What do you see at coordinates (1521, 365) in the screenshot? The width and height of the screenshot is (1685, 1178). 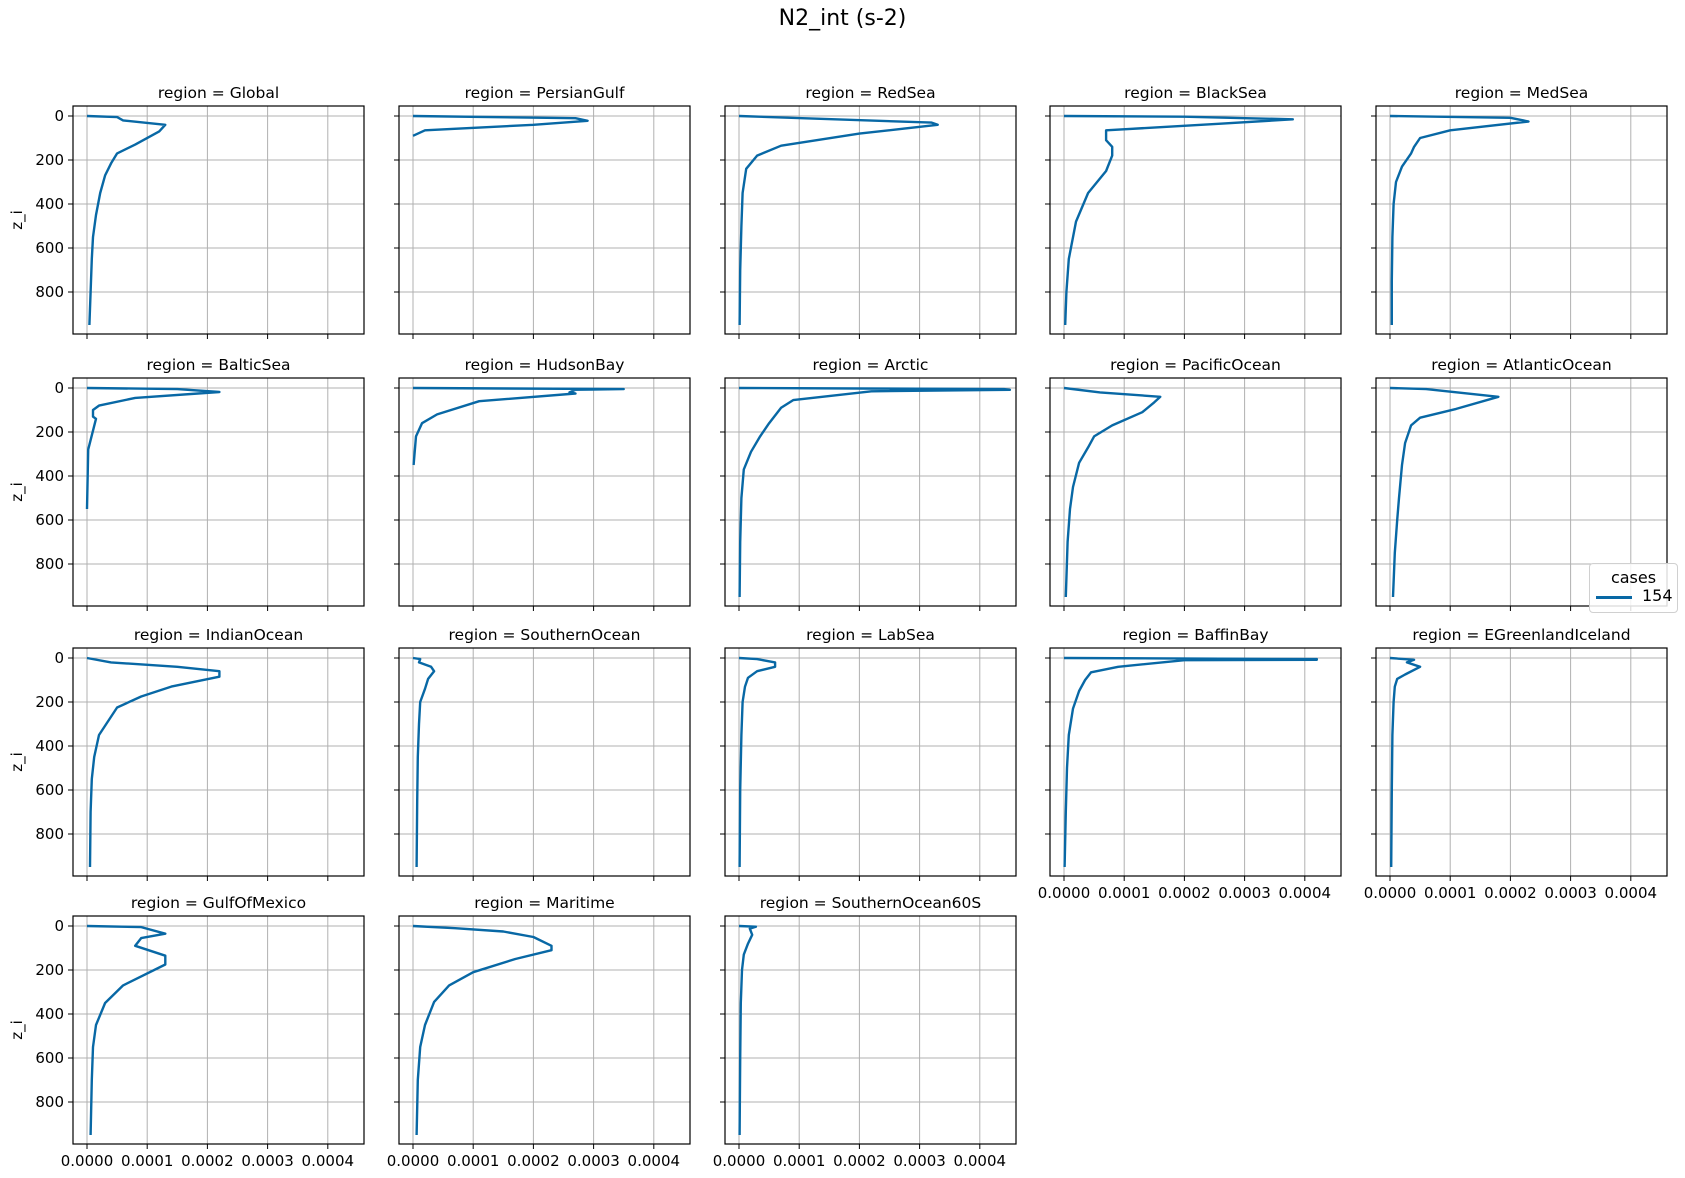 I see `facet-title: region = AtlanticOcean` at bounding box center [1521, 365].